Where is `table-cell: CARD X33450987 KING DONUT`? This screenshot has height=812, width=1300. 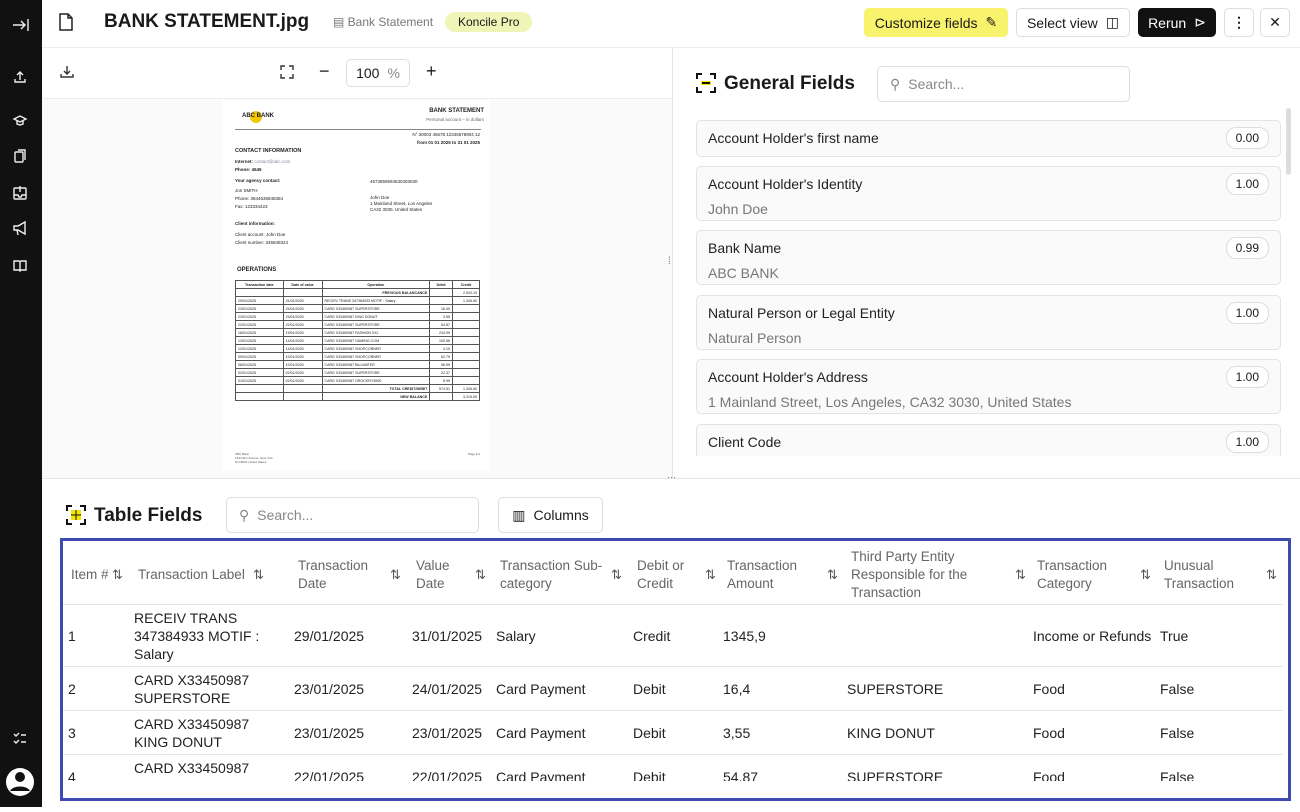
table-cell: CARD X33450987 KING DONUT is located at coordinates (192, 732).